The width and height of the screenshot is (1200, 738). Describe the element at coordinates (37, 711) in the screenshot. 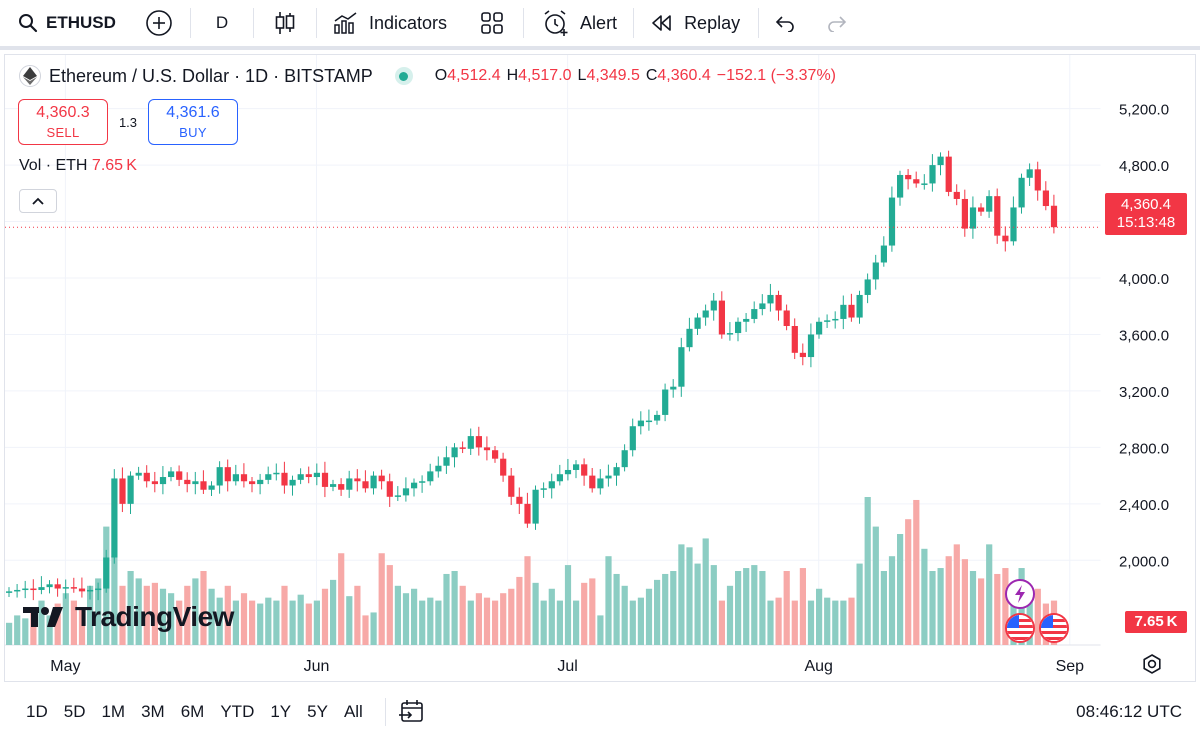

I see `range-1d-button: 1D` at that location.